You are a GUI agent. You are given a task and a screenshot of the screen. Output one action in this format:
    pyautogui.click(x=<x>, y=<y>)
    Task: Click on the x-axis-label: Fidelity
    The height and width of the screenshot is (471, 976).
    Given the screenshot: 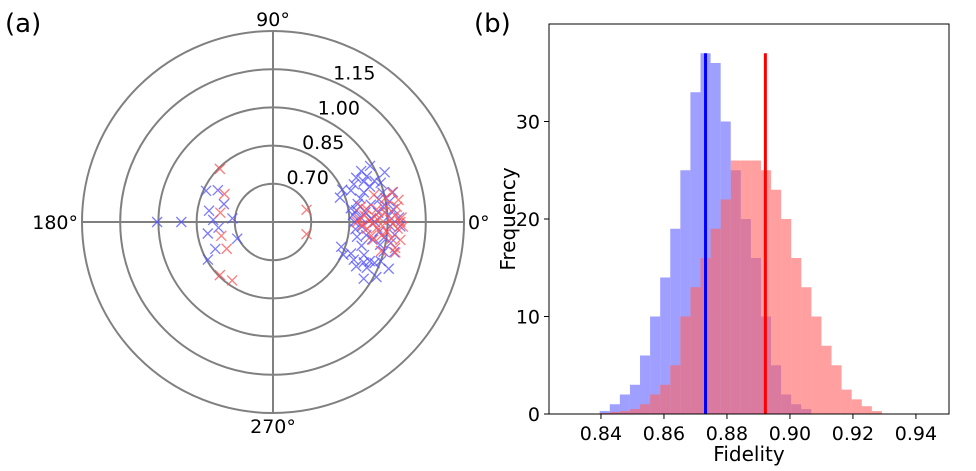 What is the action you would take?
    pyautogui.click(x=749, y=454)
    